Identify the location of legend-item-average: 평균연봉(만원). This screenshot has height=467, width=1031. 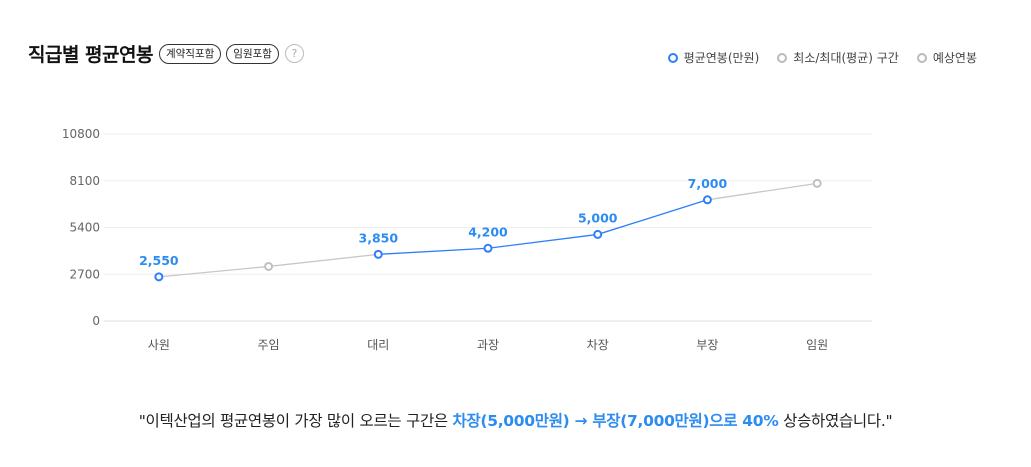
(713, 57).